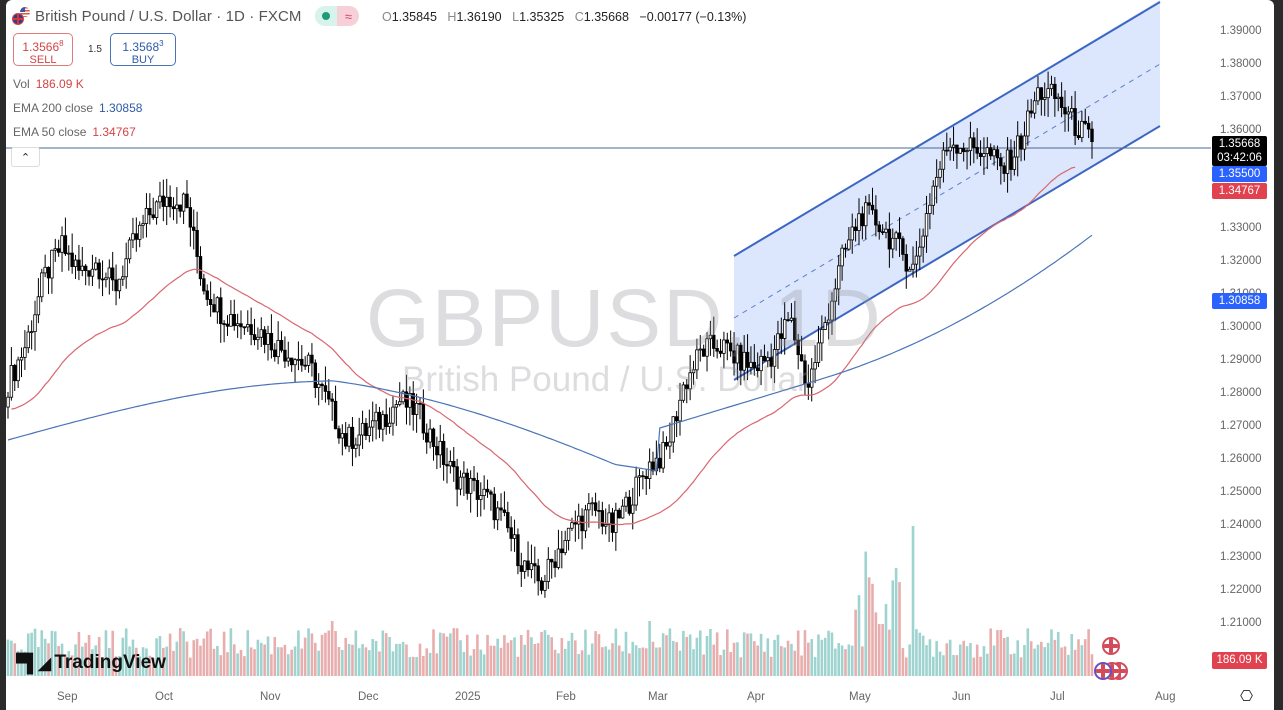 The width and height of the screenshot is (1283, 710). What do you see at coordinates (1241, 31) in the screenshot?
I see `price-tick-label: 1.39000` at bounding box center [1241, 31].